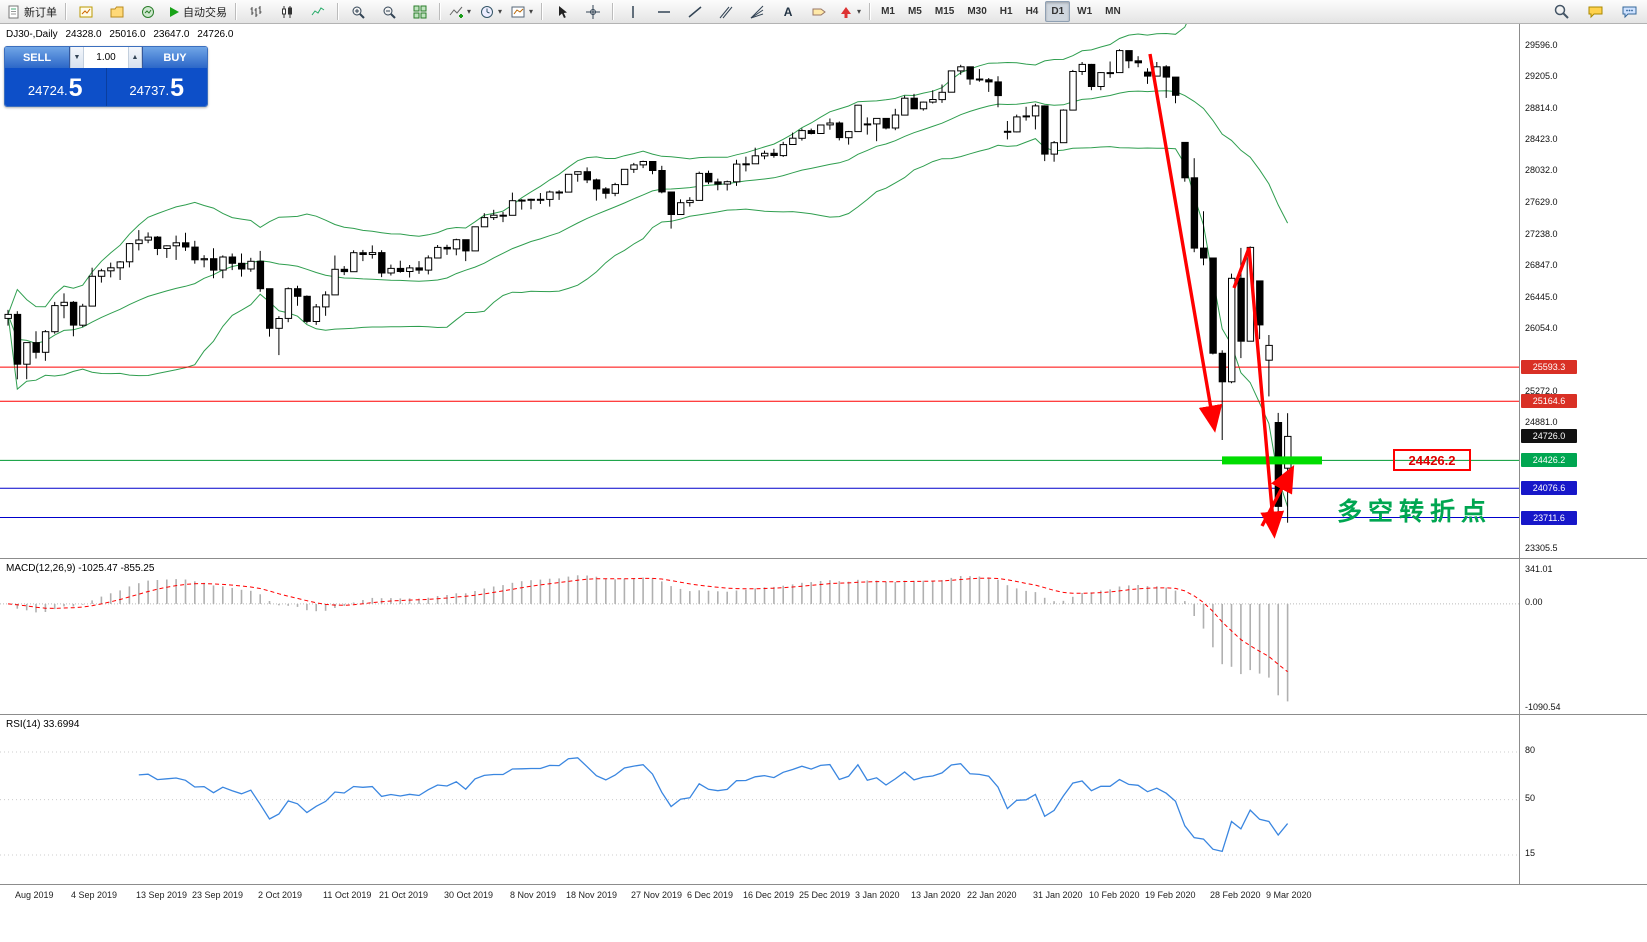 This screenshot has width=1647, height=942. I want to click on templates-button: ▾, so click(522, 12).